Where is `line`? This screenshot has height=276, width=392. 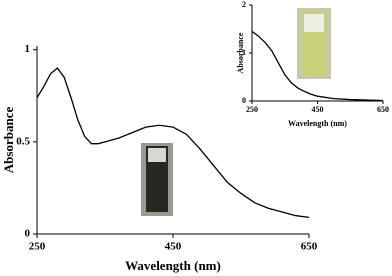
line is located at coordinates (317, 66).